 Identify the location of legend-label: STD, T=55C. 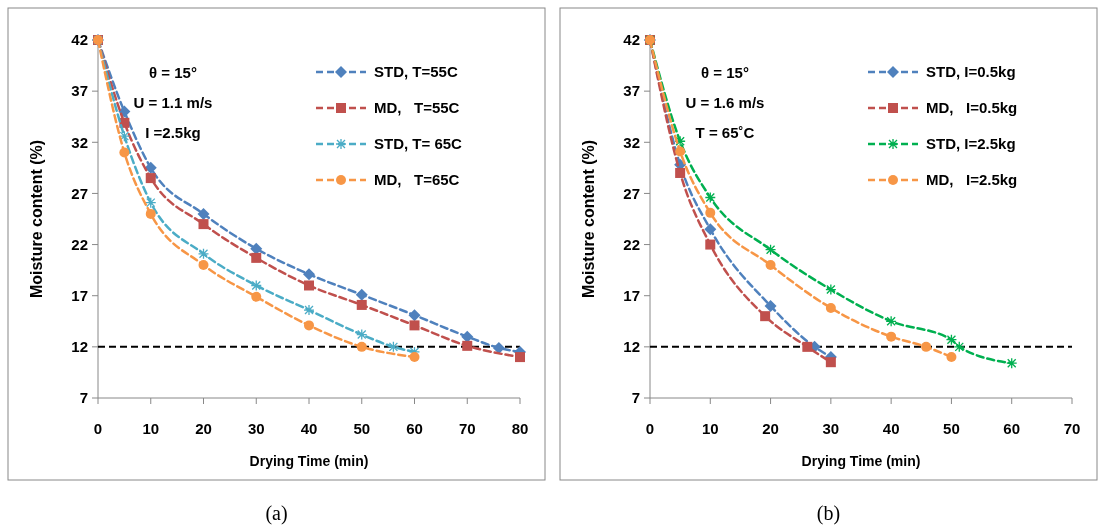
(416, 72).